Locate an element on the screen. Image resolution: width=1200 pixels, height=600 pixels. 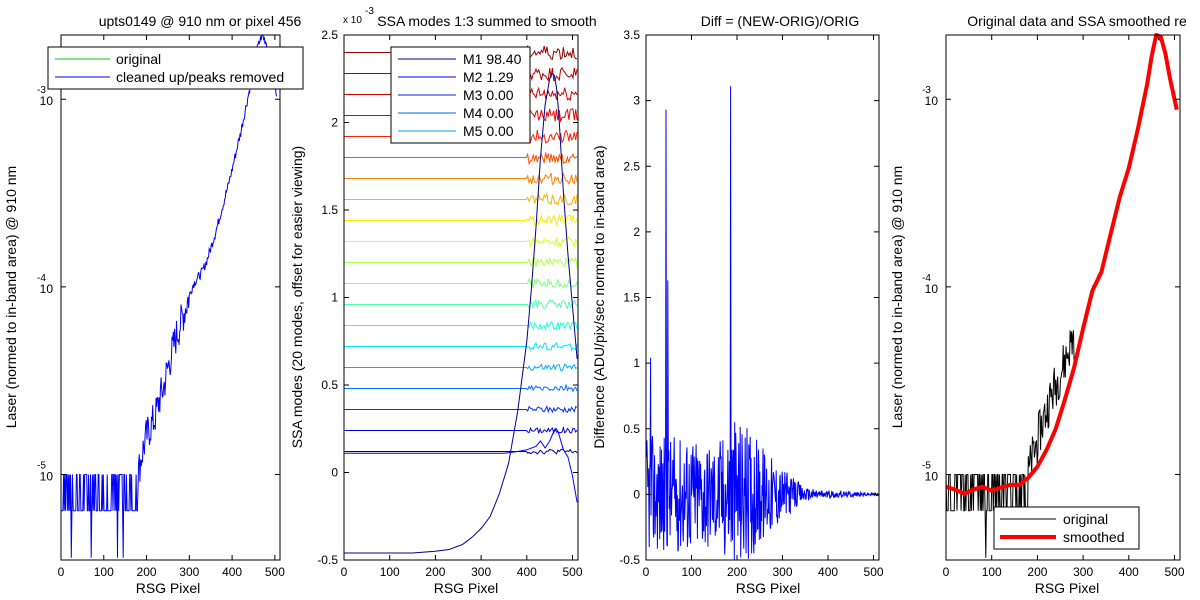
panel-2-legend-label-m2: M2 1.29 is located at coordinates (488, 77).